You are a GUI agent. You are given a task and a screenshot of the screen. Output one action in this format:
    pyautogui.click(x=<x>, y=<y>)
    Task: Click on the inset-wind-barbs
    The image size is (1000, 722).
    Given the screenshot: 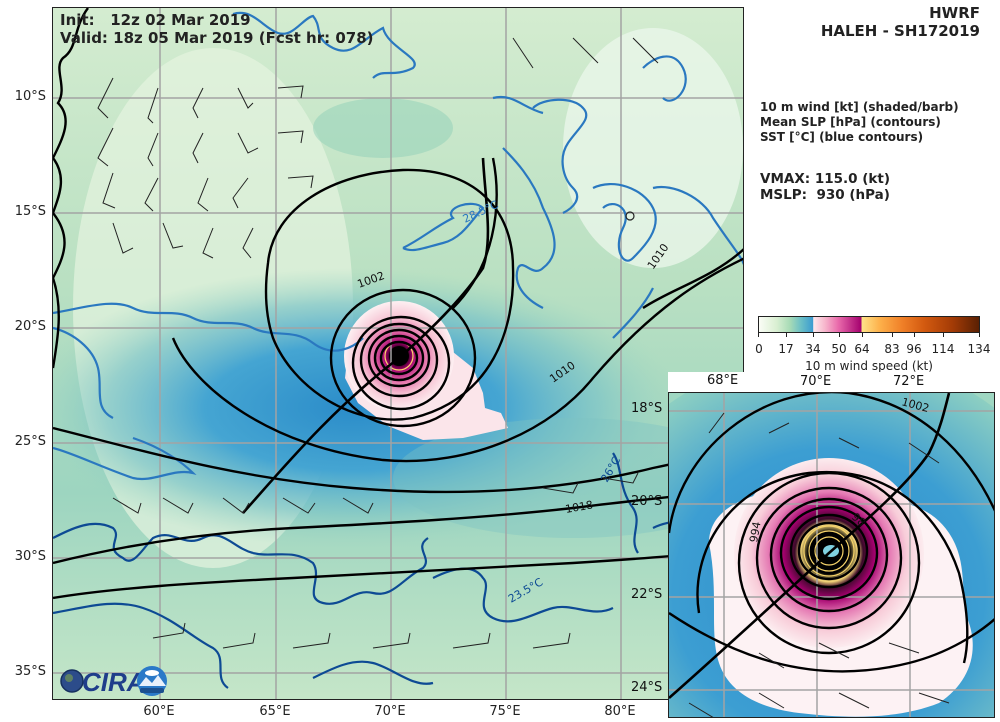 What is the action you would take?
    pyautogui.click(x=819, y=564)
    